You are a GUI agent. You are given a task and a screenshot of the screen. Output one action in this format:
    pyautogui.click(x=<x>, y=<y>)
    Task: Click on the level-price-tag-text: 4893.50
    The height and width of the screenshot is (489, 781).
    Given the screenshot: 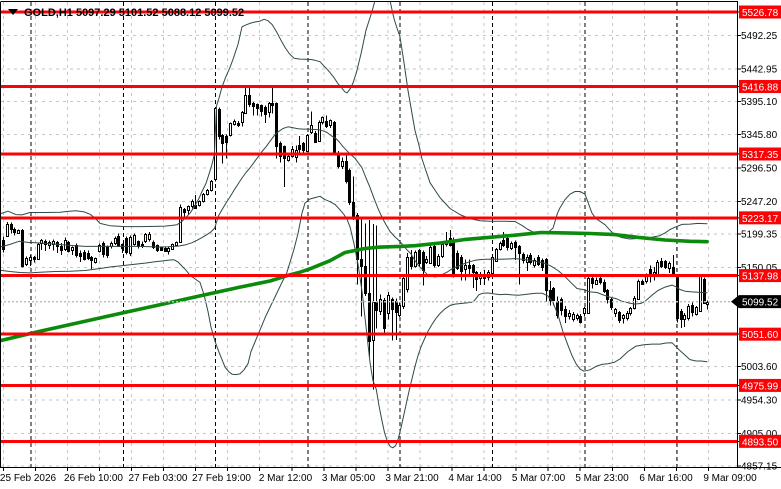 What is the action you would take?
    pyautogui.click(x=760, y=442)
    